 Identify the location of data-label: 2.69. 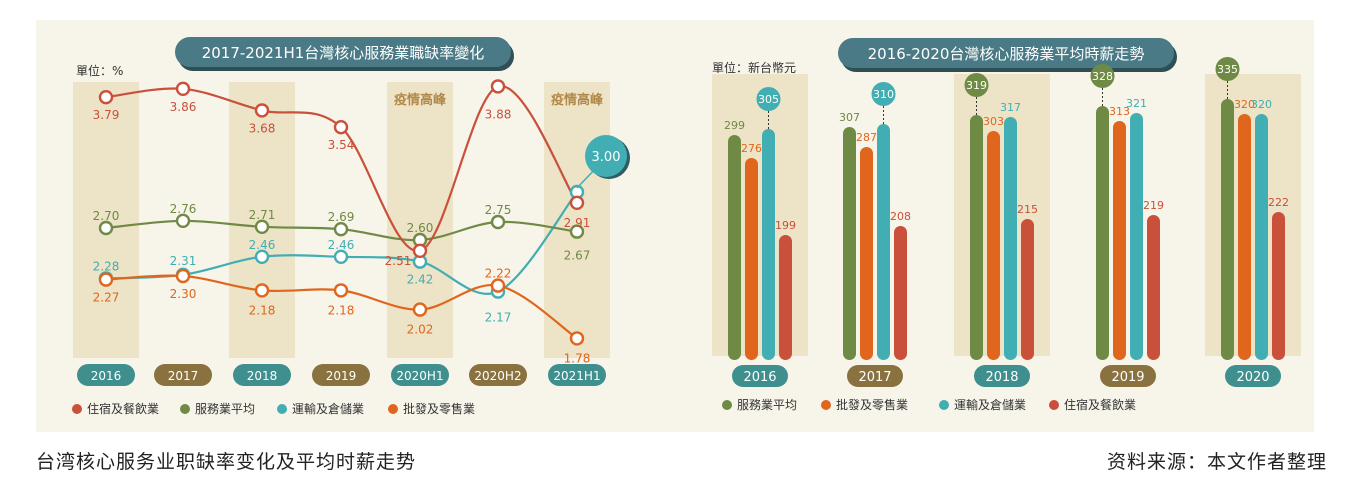
(341, 217).